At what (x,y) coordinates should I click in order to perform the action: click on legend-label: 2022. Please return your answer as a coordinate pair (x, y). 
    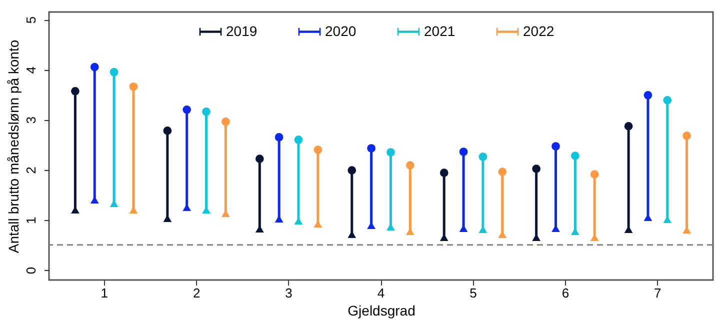
    Looking at the image, I should click on (538, 30).